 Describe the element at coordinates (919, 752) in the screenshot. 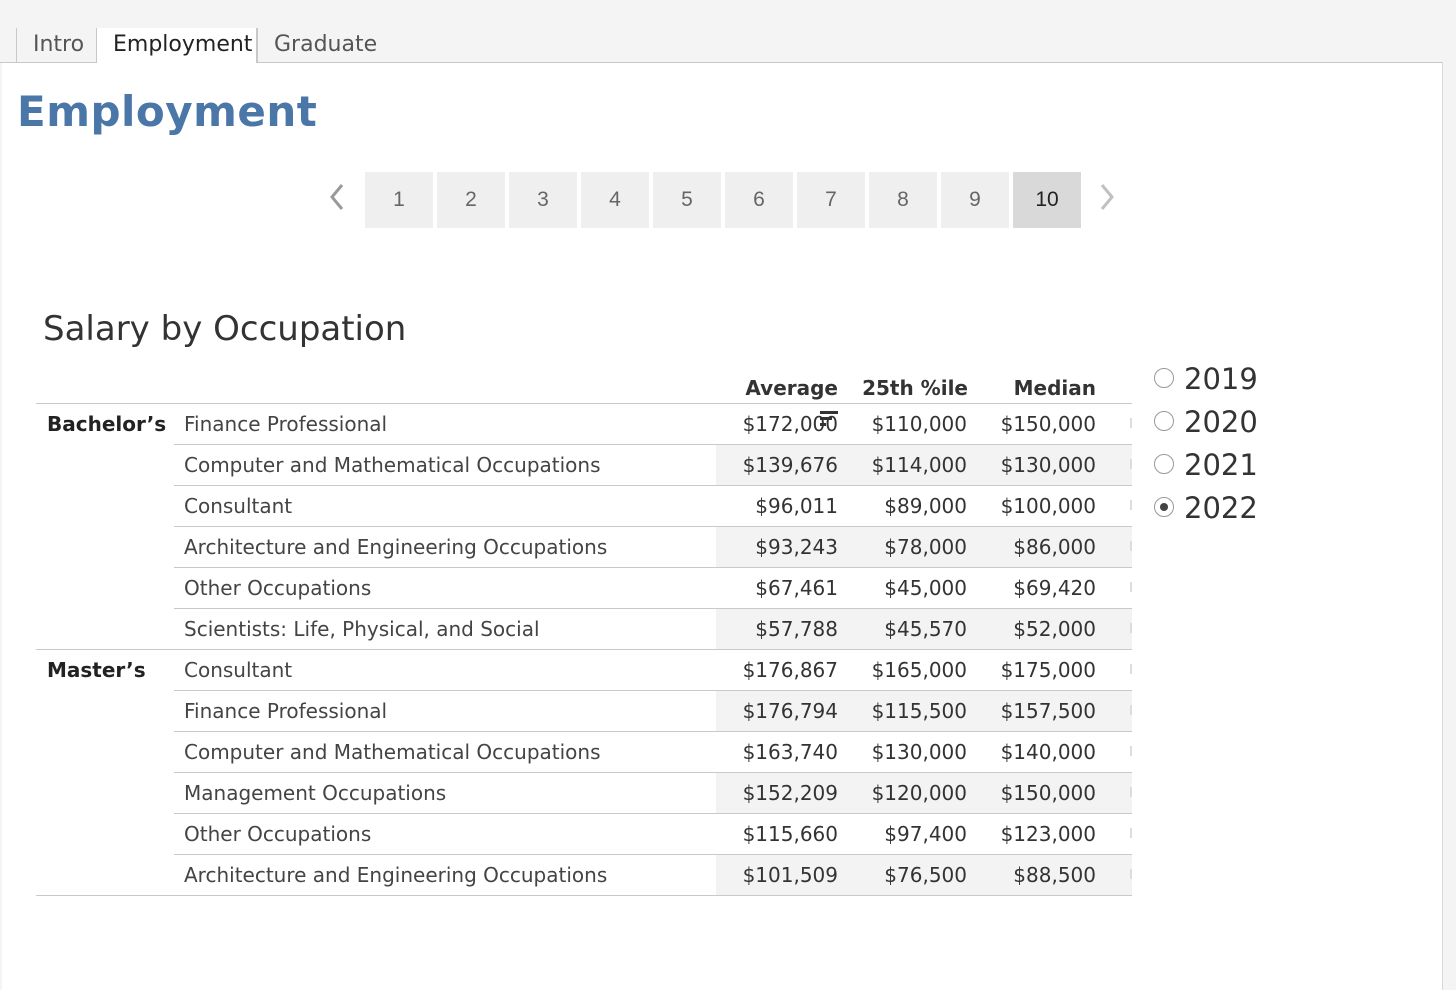

I see `p25-cell: $130,000` at that location.